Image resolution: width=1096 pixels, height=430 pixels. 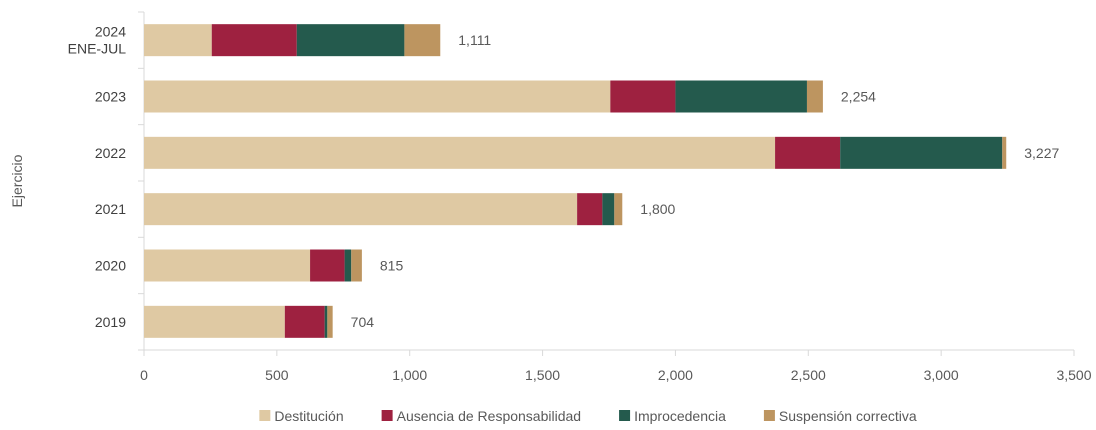 What do you see at coordinates (392, 266) in the screenshot?
I see `total-label: 815` at bounding box center [392, 266].